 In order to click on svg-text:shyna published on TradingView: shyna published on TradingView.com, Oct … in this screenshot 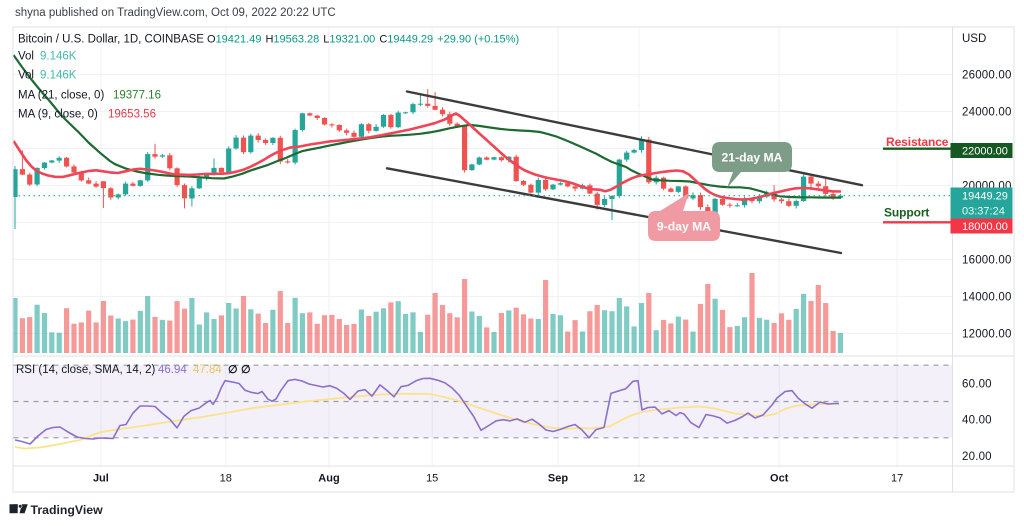, I will do `click(175, 13)`.